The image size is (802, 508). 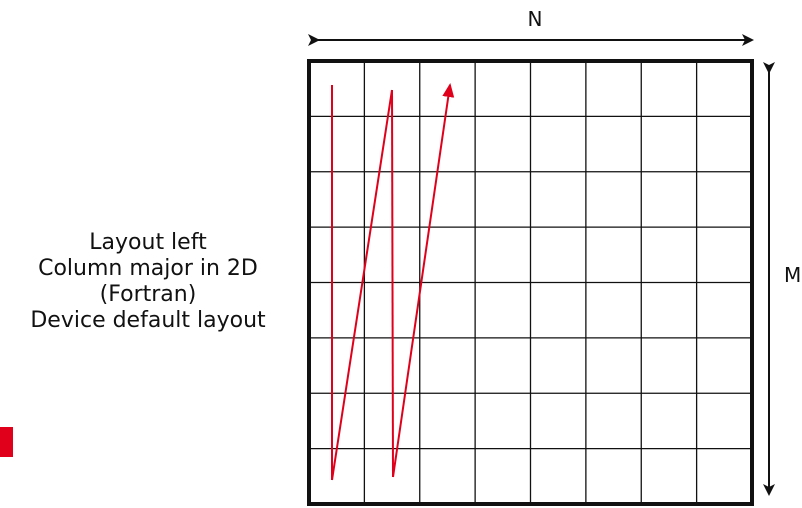 What do you see at coordinates (148, 242) in the screenshot?
I see `caption-line: Layout left` at bounding box center [148, 242].